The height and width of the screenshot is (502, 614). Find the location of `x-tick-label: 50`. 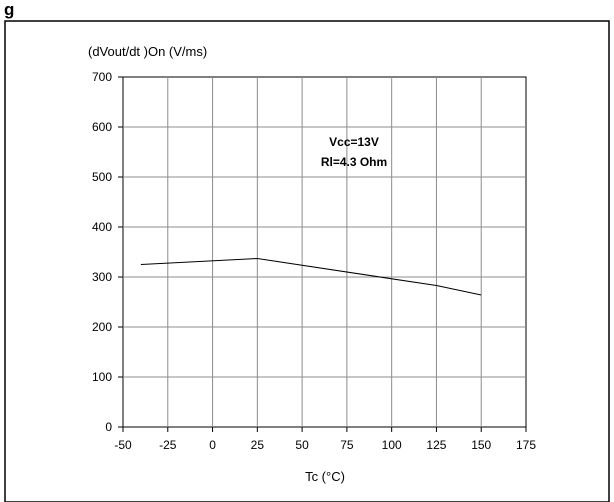

x-tick-label: 50 is located at coordinates (302, 445).